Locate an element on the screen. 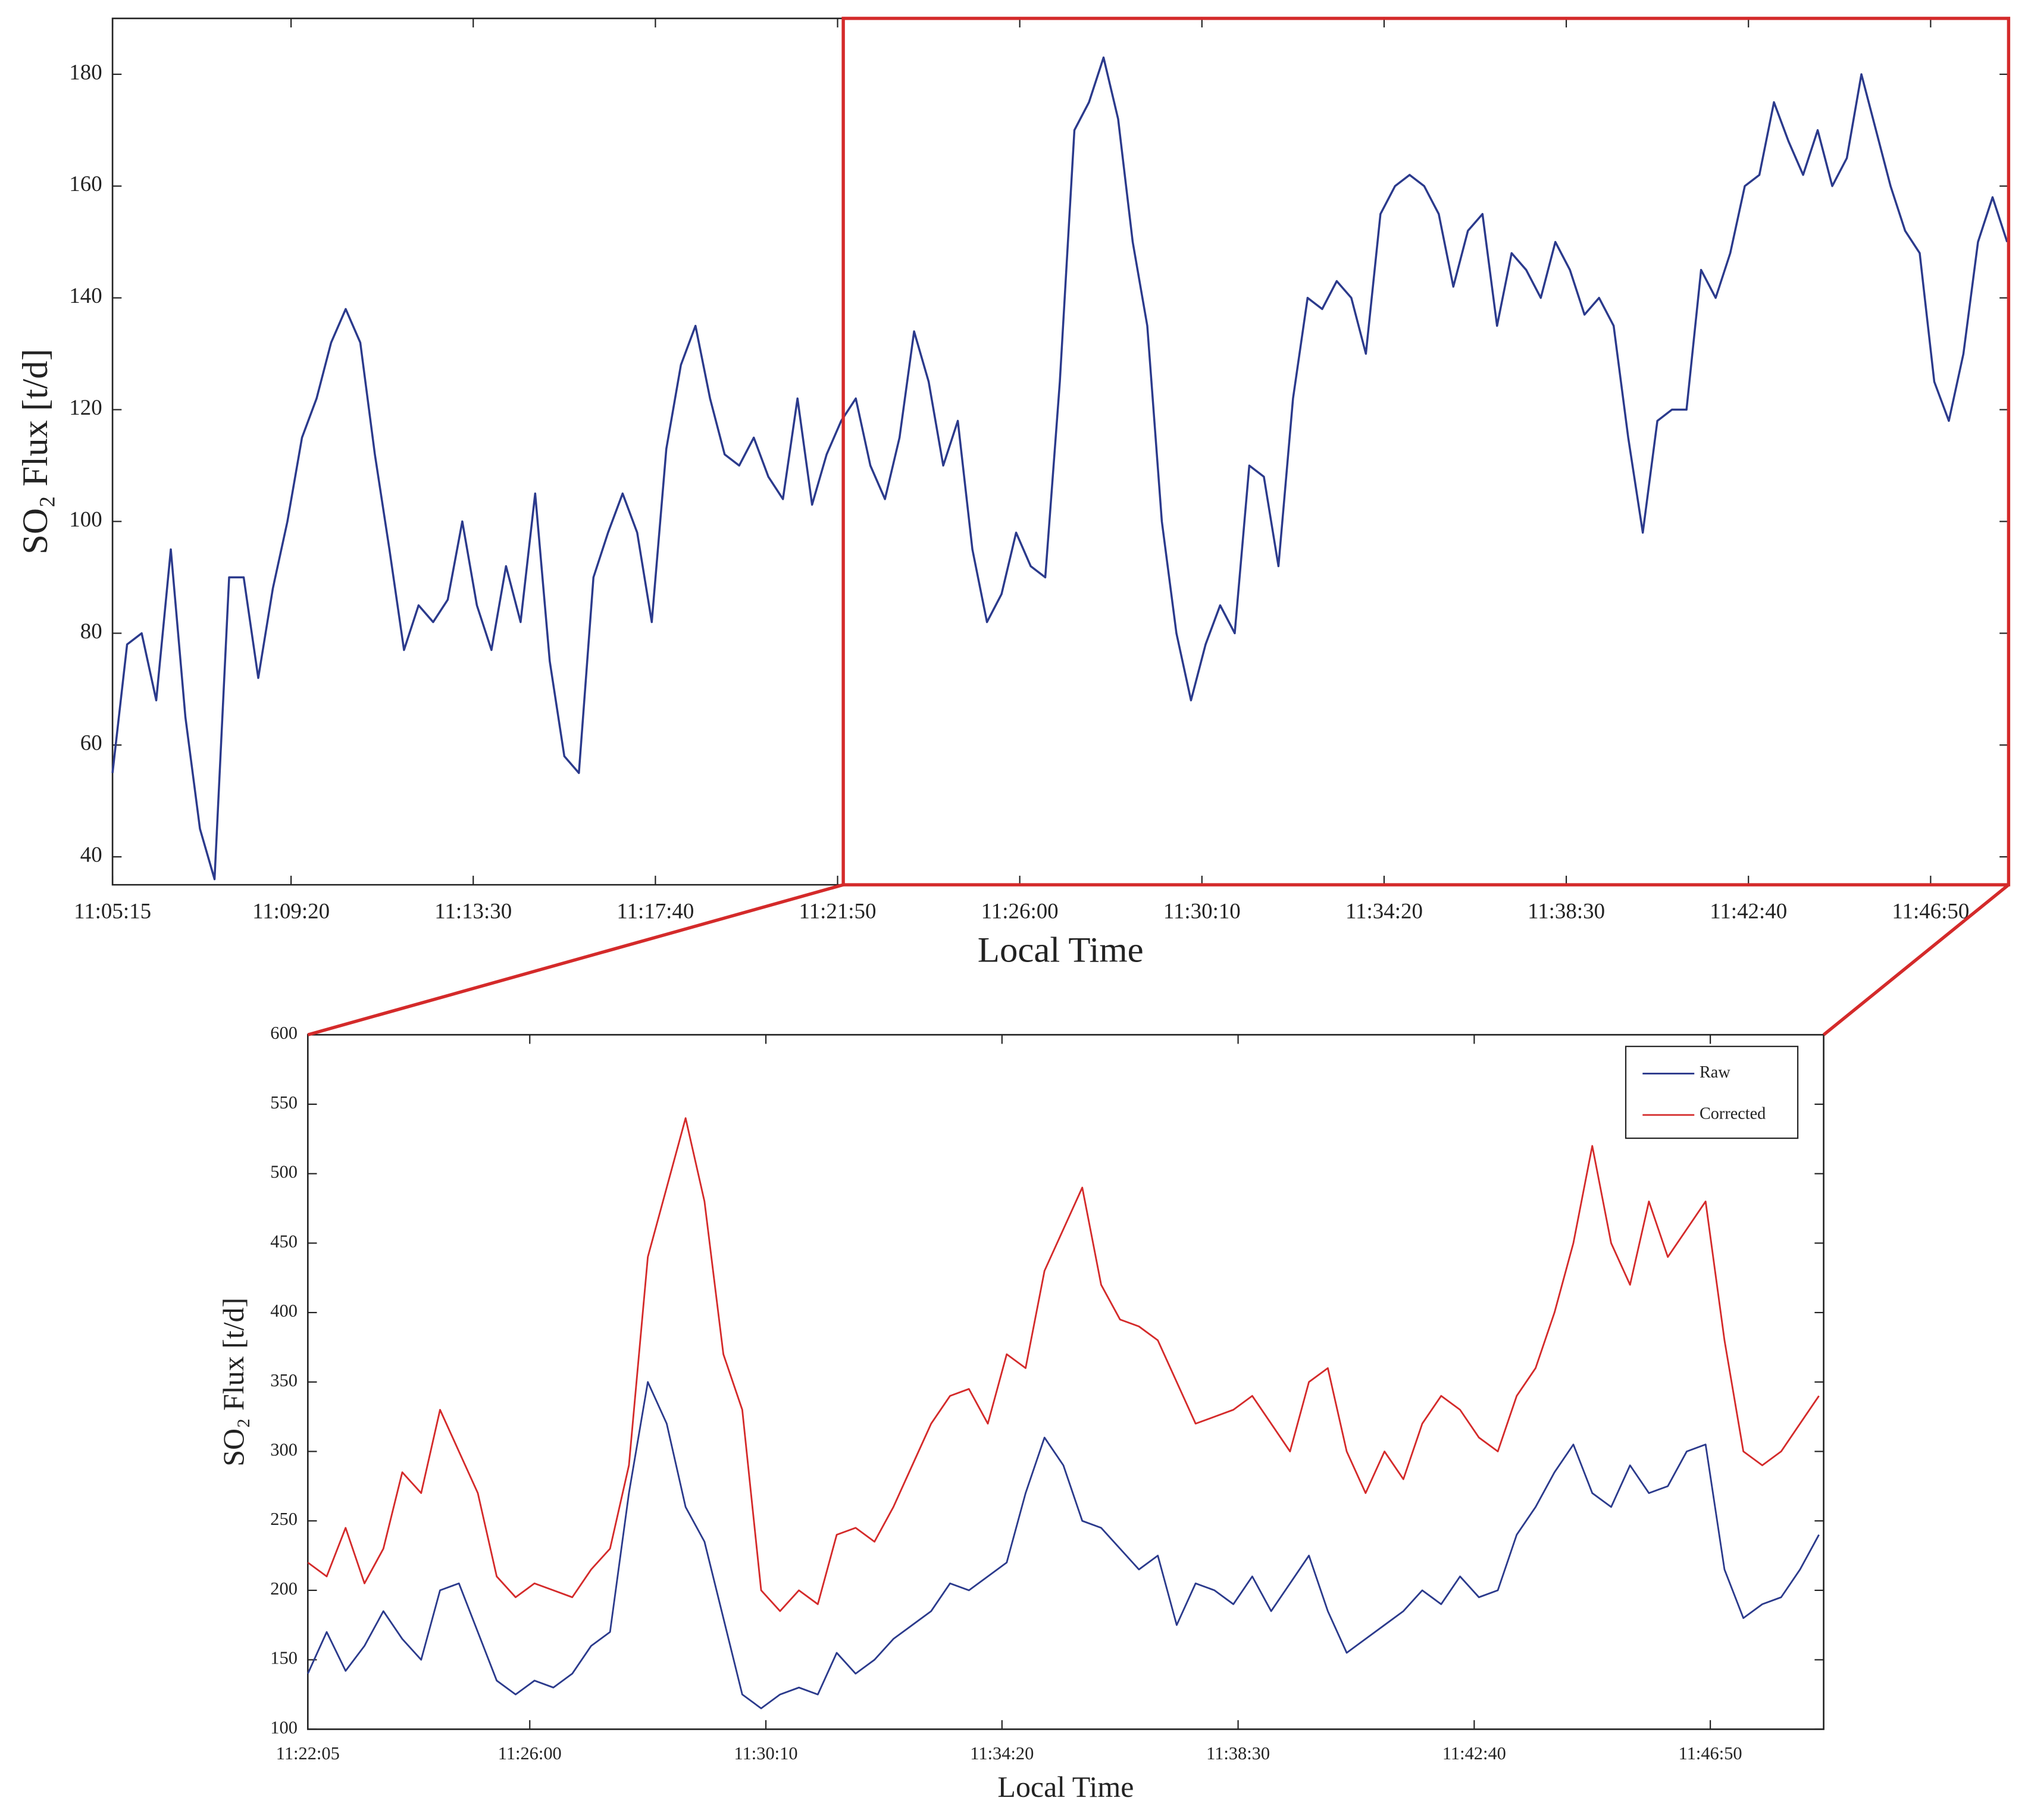 The width and height of the screenshot is (2028, 1820). y-tick-label: 40 is located at coordinates (91, 854).